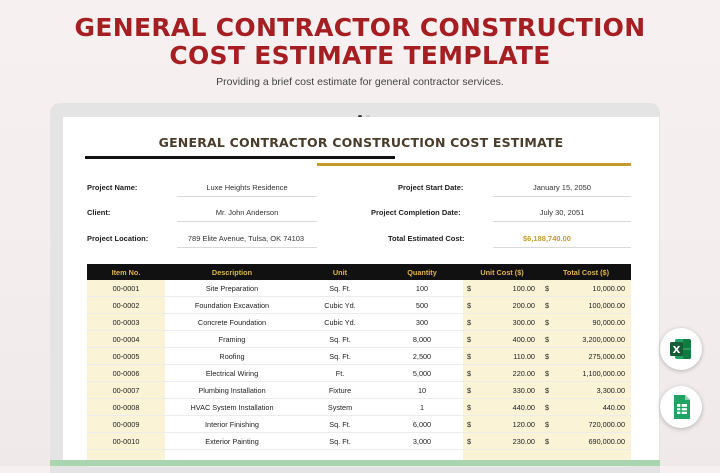 The image size is (720, 473). Describe the element at coordinates (422, 424) in the screenshot. I see `cell-quantity: 6,000` at that location.